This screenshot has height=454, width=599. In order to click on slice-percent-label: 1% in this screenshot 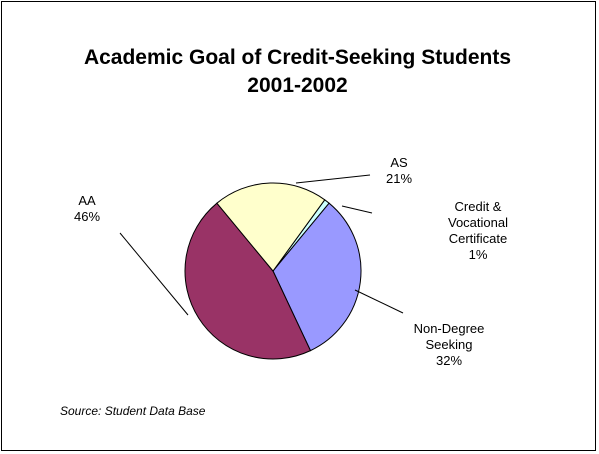, I will do `click(478, 254)`.